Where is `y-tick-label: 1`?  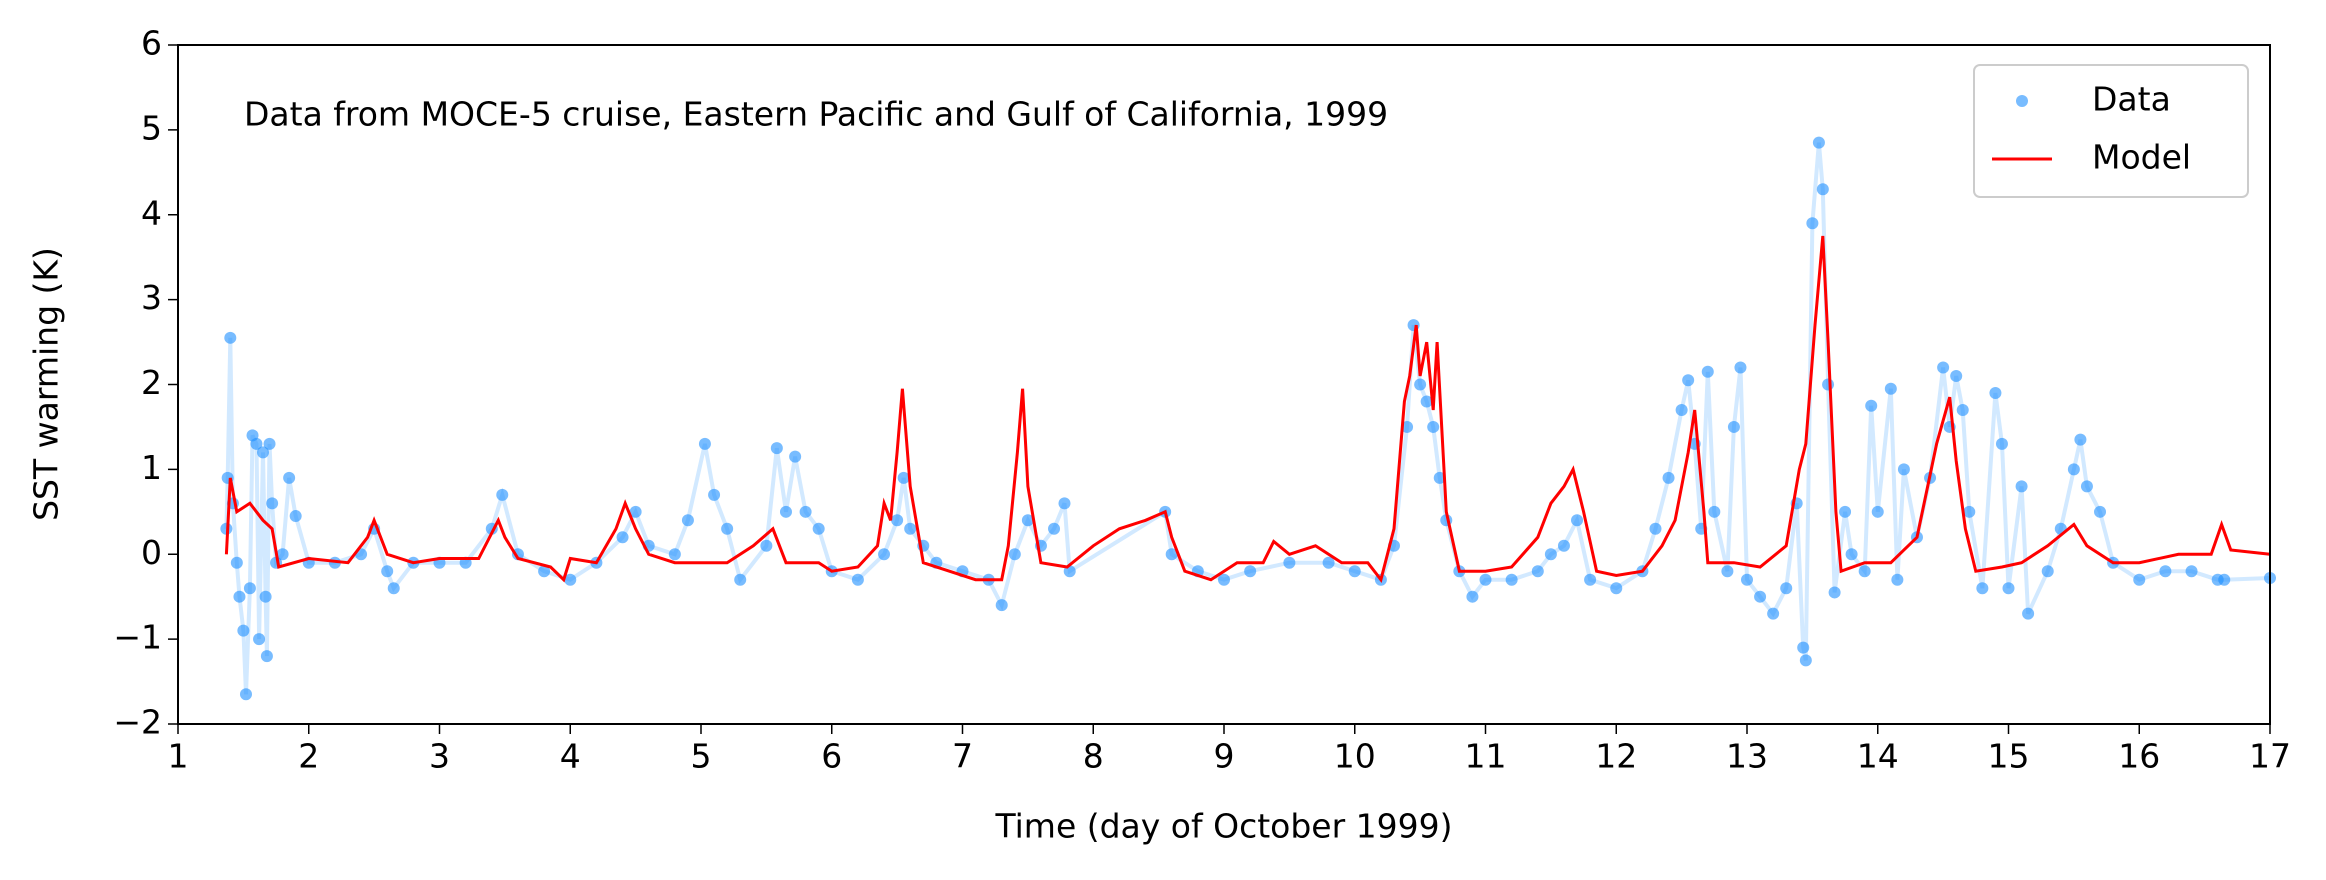 y-tick-label: 1 is located at coordinates (151, 467).